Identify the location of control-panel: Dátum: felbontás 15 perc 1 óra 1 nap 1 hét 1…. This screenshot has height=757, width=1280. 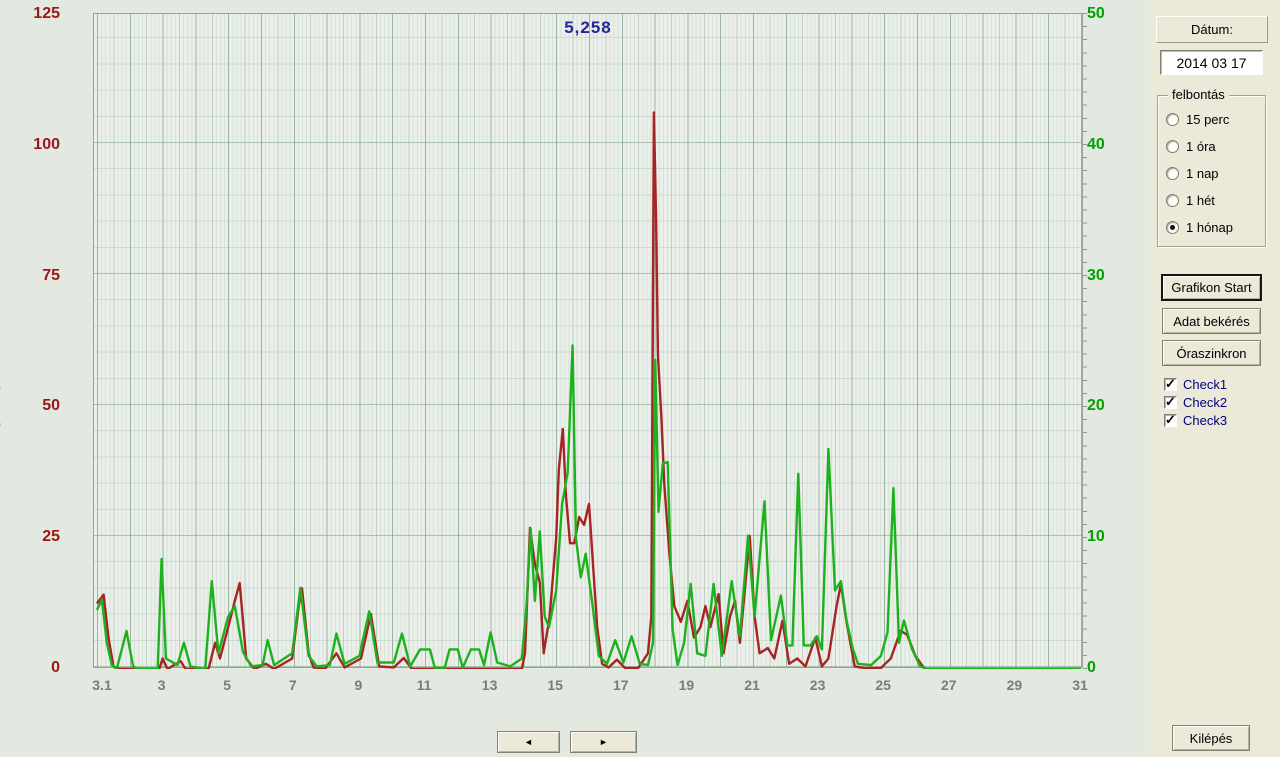
(1215, 378).